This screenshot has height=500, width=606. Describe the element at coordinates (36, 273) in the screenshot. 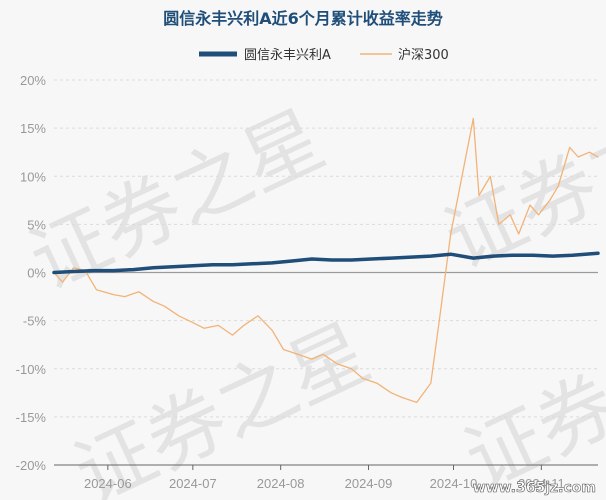

I see `y-tick-label: 0%` at that location.